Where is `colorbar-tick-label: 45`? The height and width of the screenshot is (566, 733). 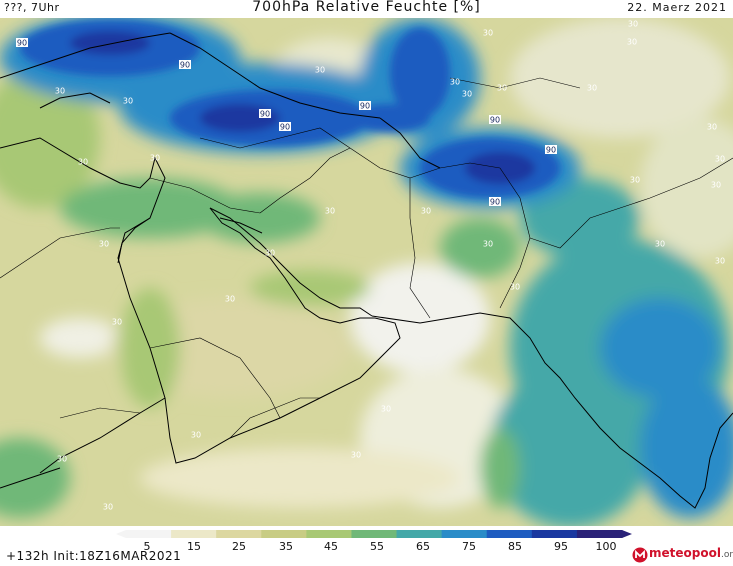
colorbar-tick-label: 45 is located at coordinates (331, 546).